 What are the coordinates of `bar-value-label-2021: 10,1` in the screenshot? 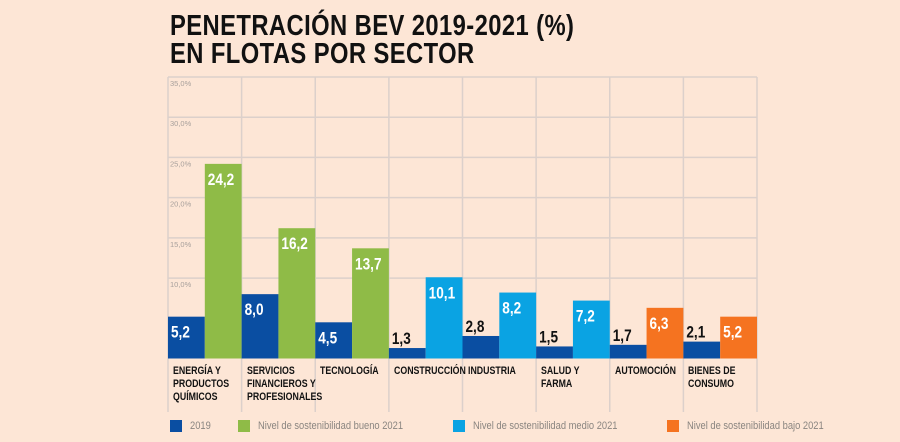 It's located at (442, 293).